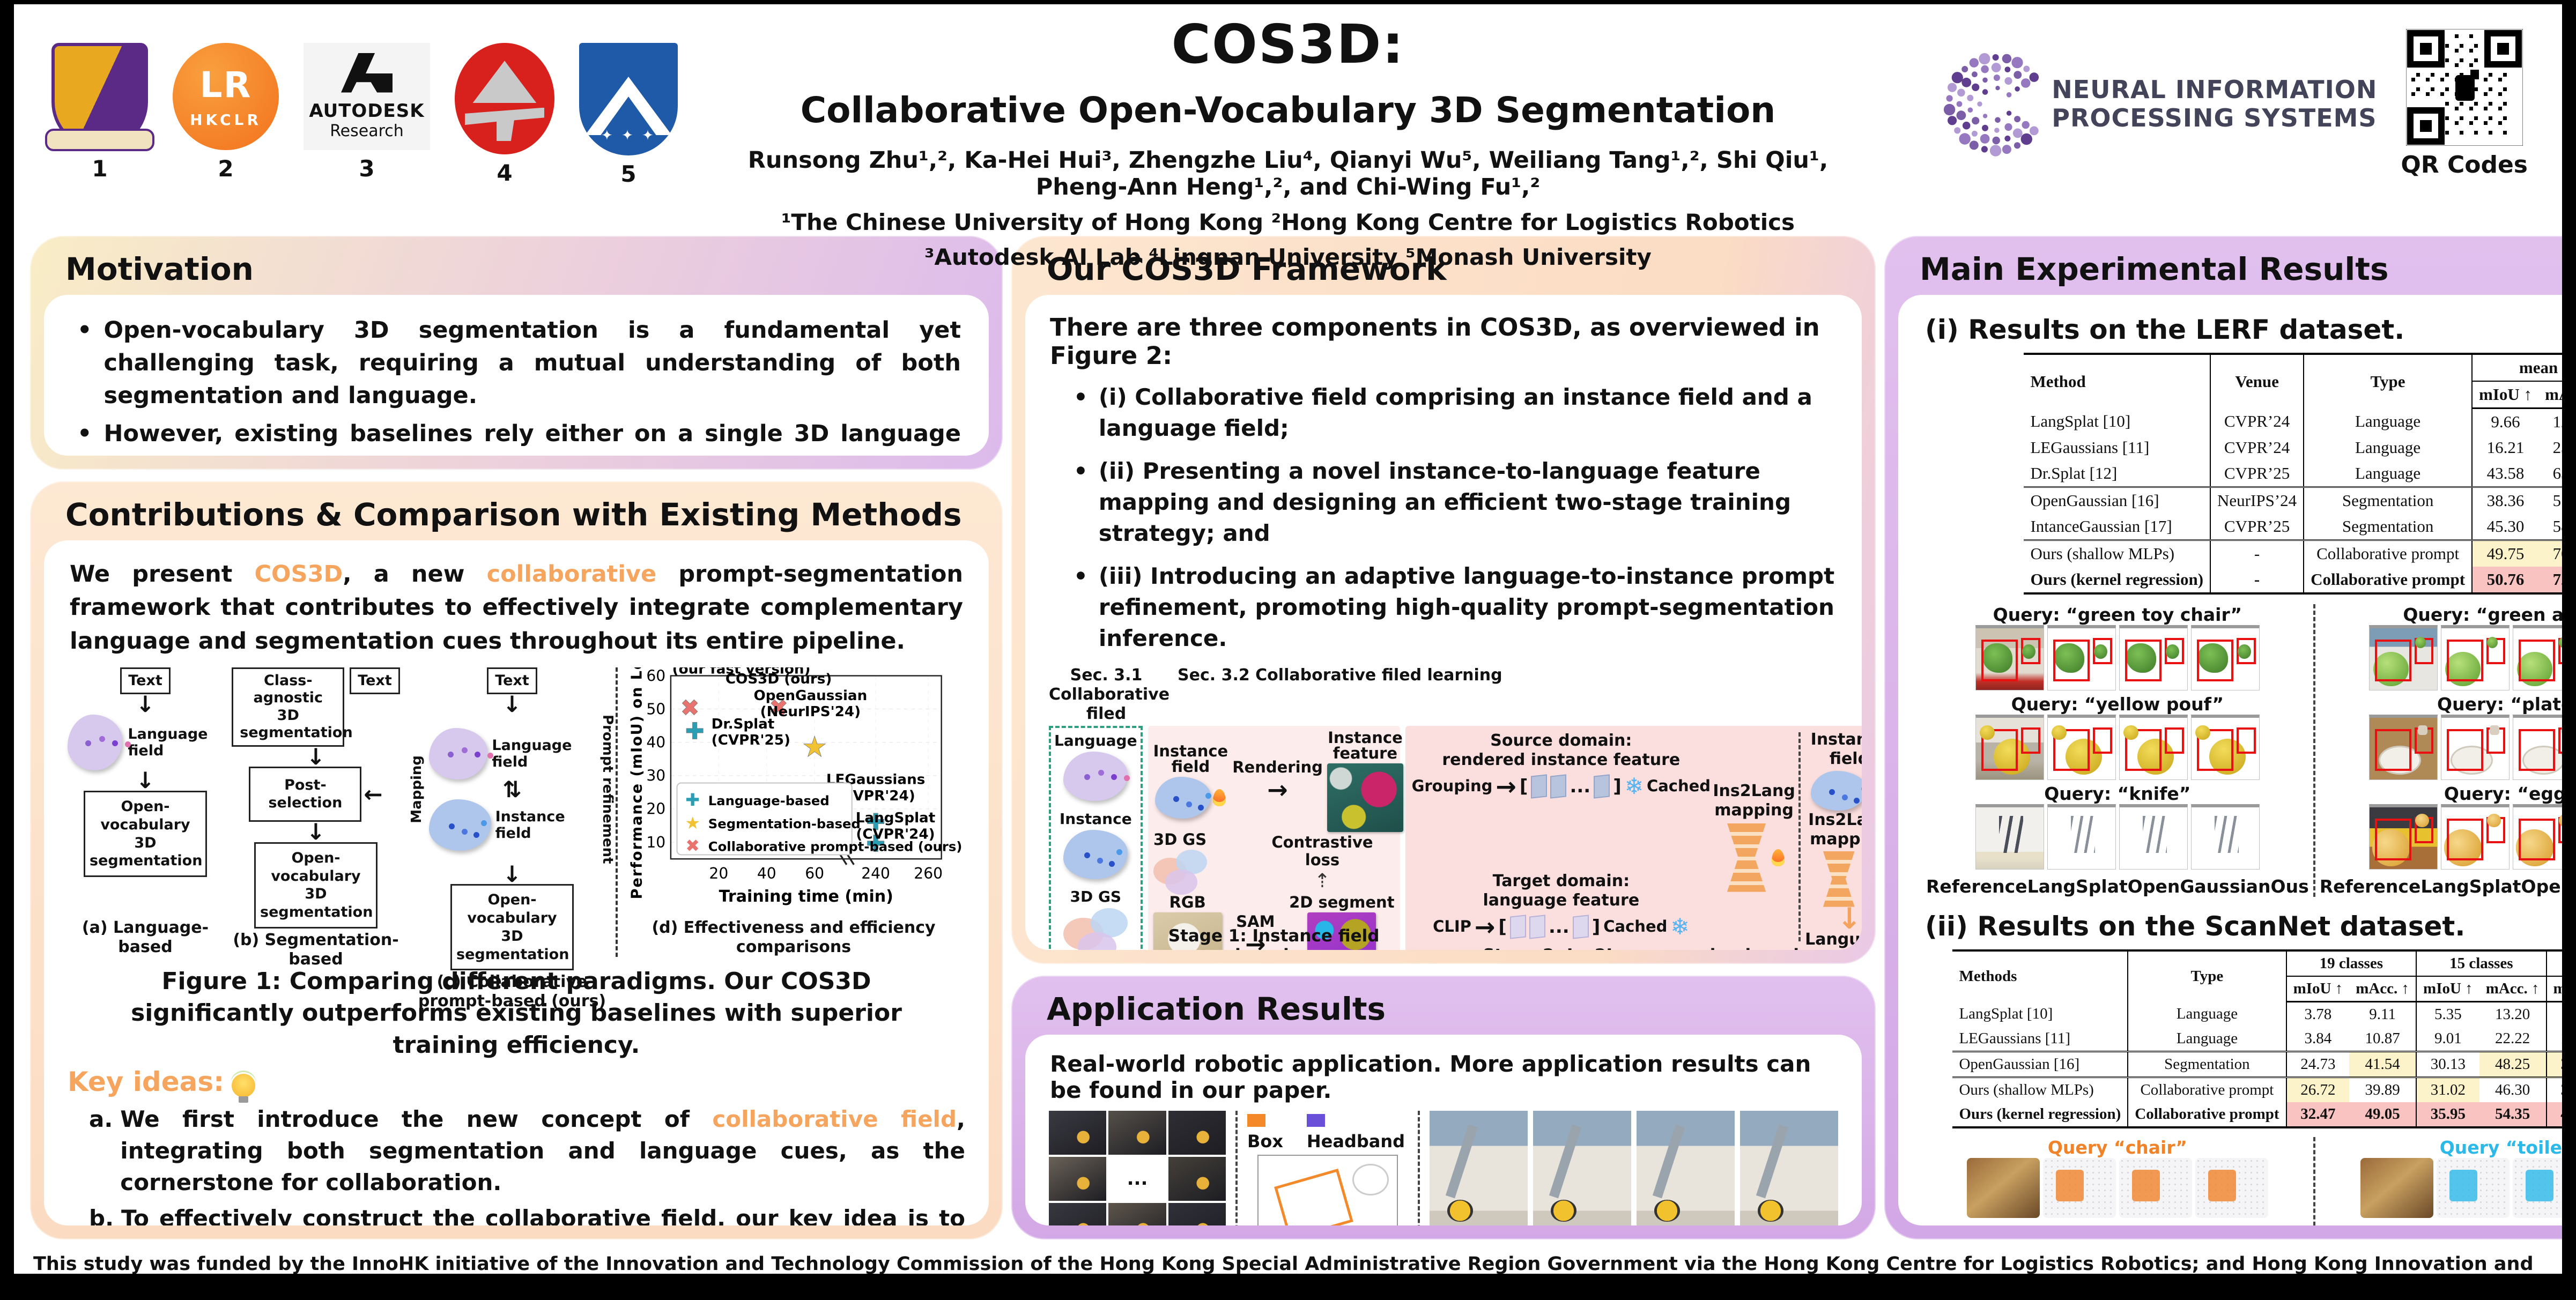  Describe the element at coordinates (292, 707) in the screenshot. I see `class-agnostic-box: Class-agnostic 3D segmentation` at that location.